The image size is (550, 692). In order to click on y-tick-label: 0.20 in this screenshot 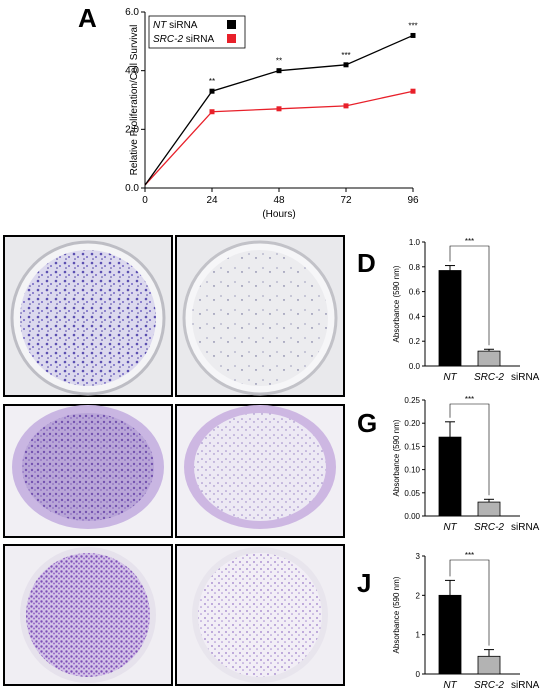, I will do `click(412, 423)`.